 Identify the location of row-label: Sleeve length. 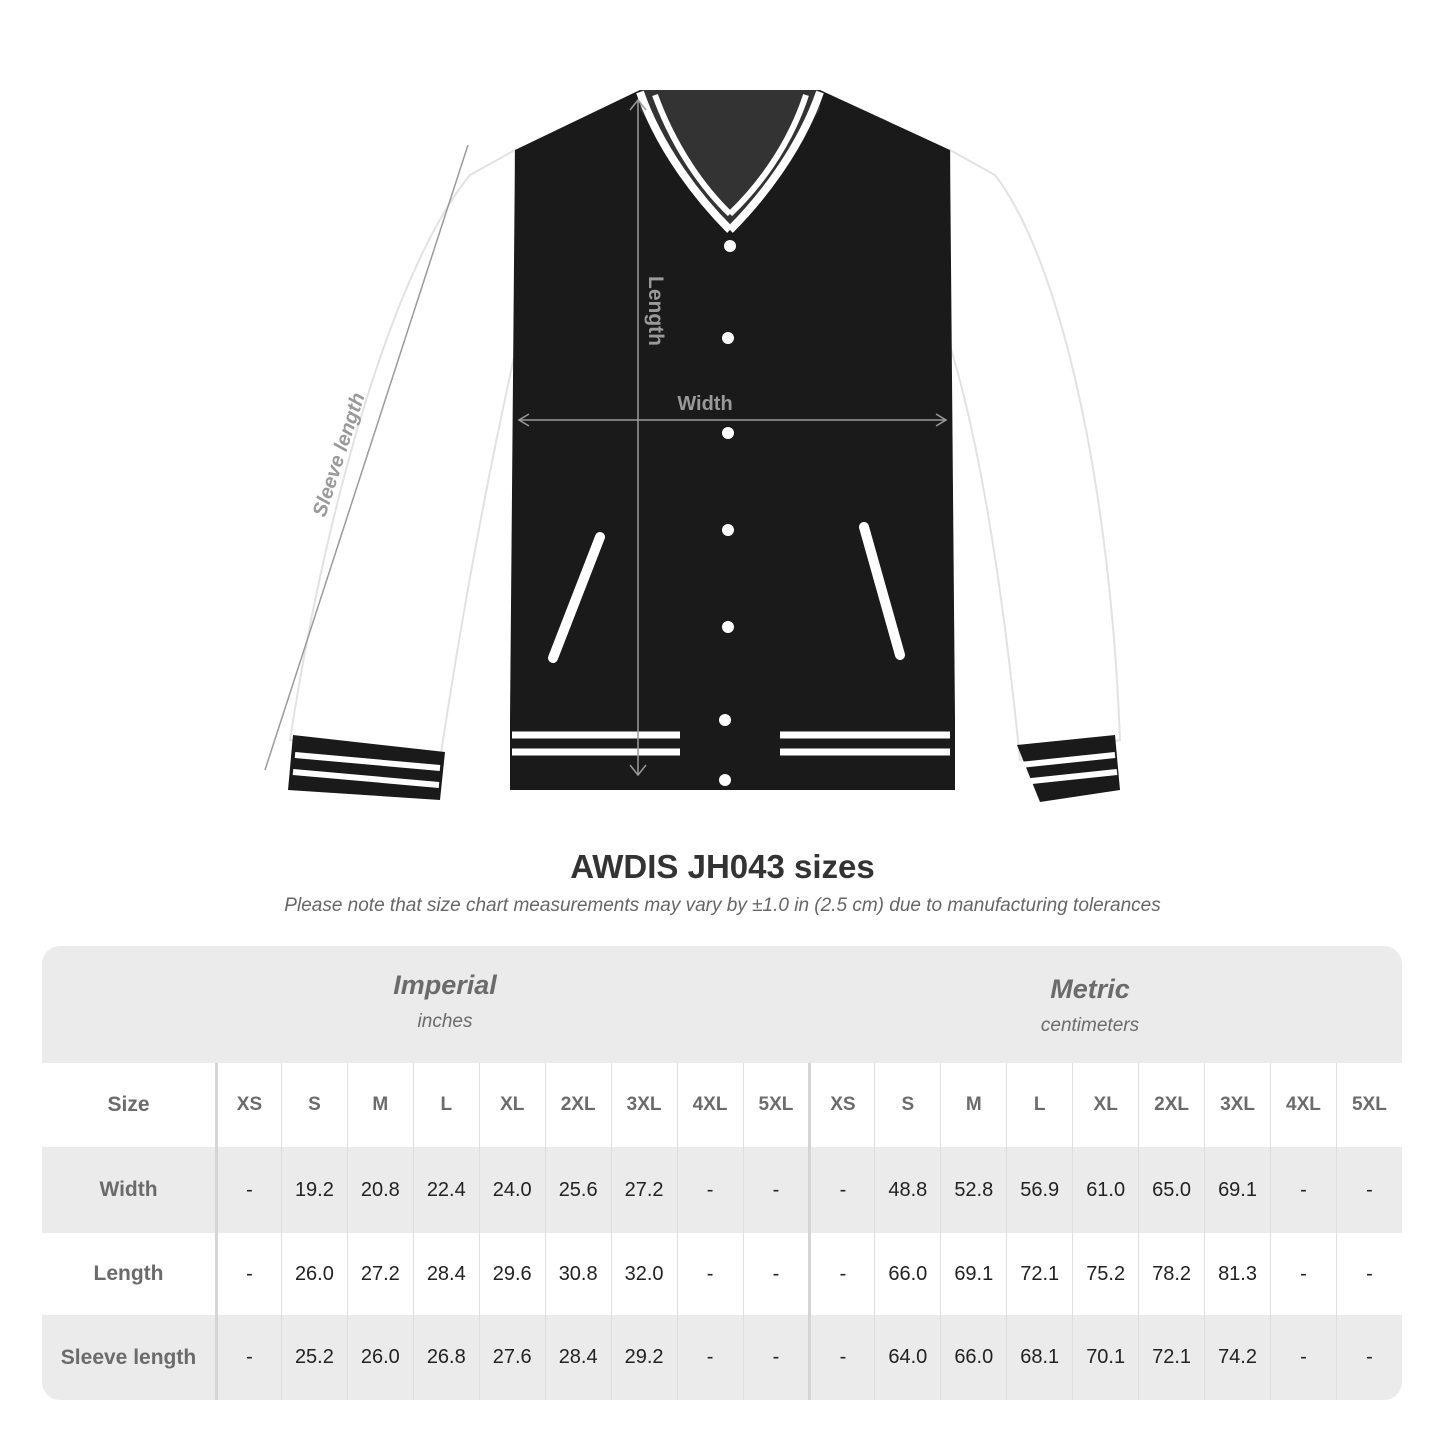
(128, 1357).